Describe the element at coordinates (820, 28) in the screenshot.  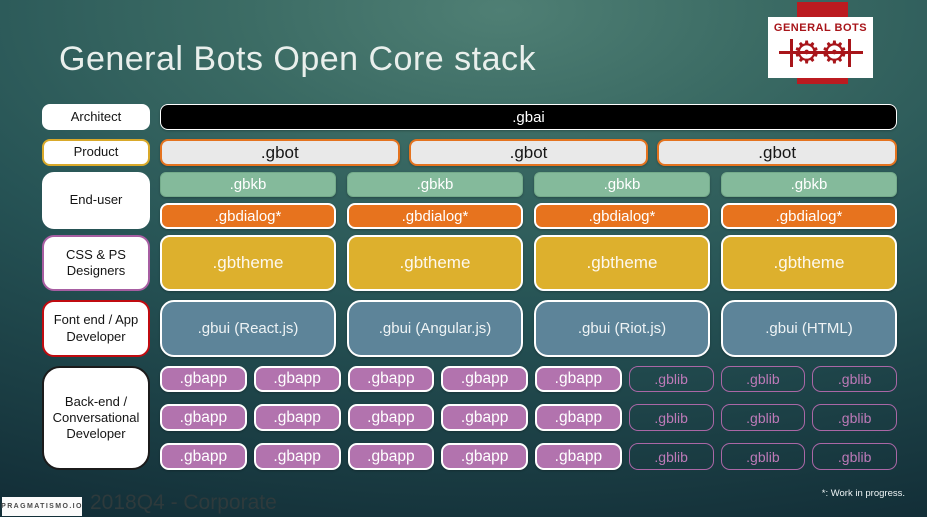
I see `logo-wordmark: GENERAL BOTS` at that location.